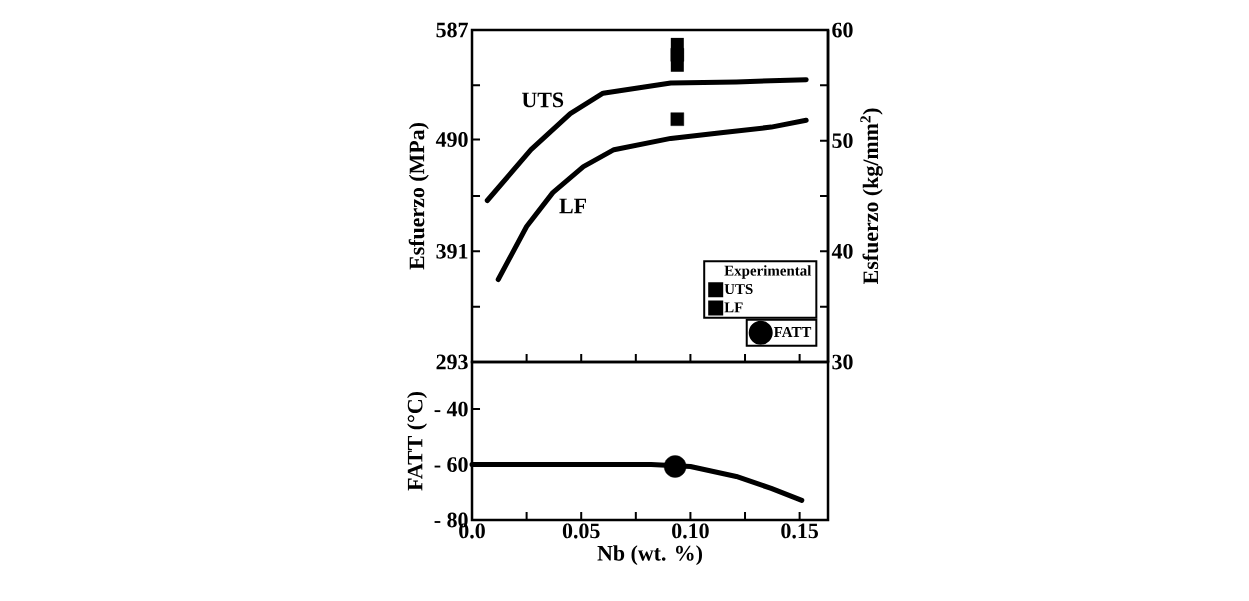 This screenshot has height=601, width=1249. What do you see at coordinates (842, 30) in the screenshot?
I see `y2-tick-label: 60` at bounding box center [842, 30].